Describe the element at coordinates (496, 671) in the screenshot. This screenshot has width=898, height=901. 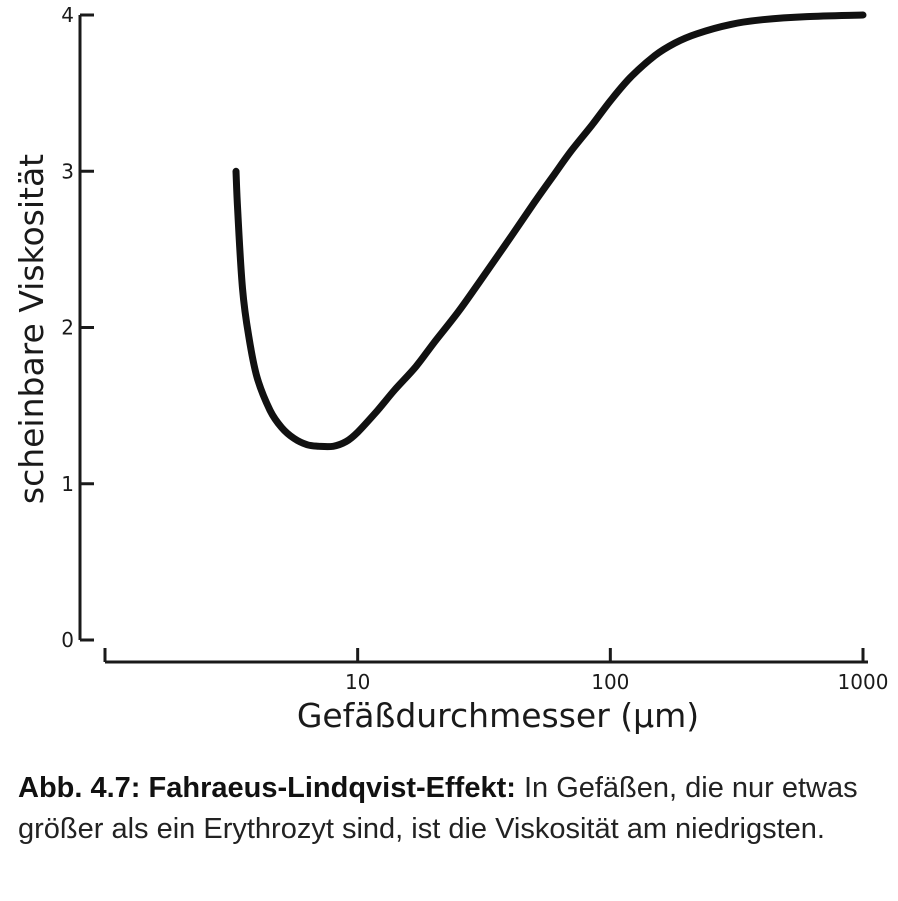
I see `x-axis: 10 100 1000` at that location.